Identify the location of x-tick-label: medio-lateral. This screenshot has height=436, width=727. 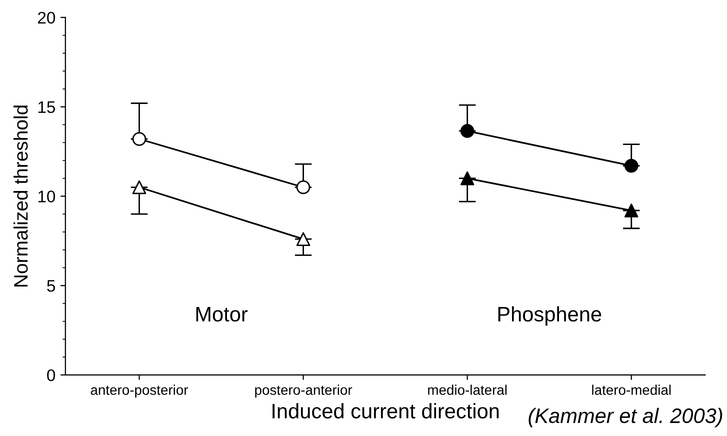
(467, 389).